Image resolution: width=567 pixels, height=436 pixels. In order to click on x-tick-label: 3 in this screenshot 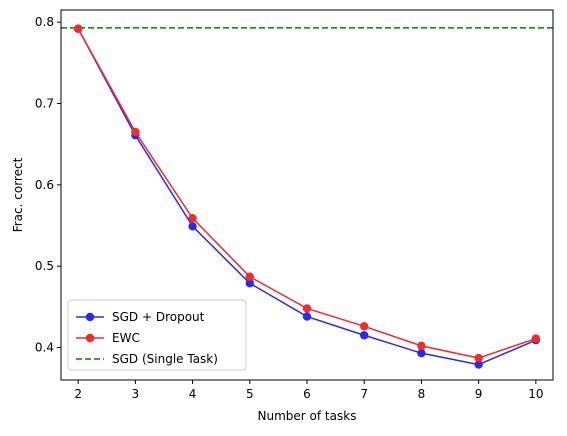, I will do `click(136, 394)`.